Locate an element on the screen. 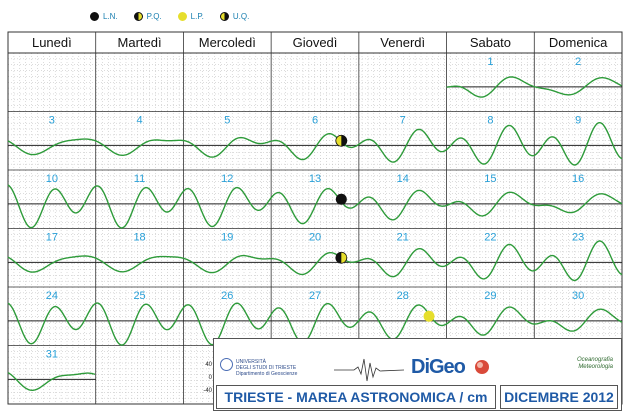  day-number: 29 is located at coordinates (490, 296).